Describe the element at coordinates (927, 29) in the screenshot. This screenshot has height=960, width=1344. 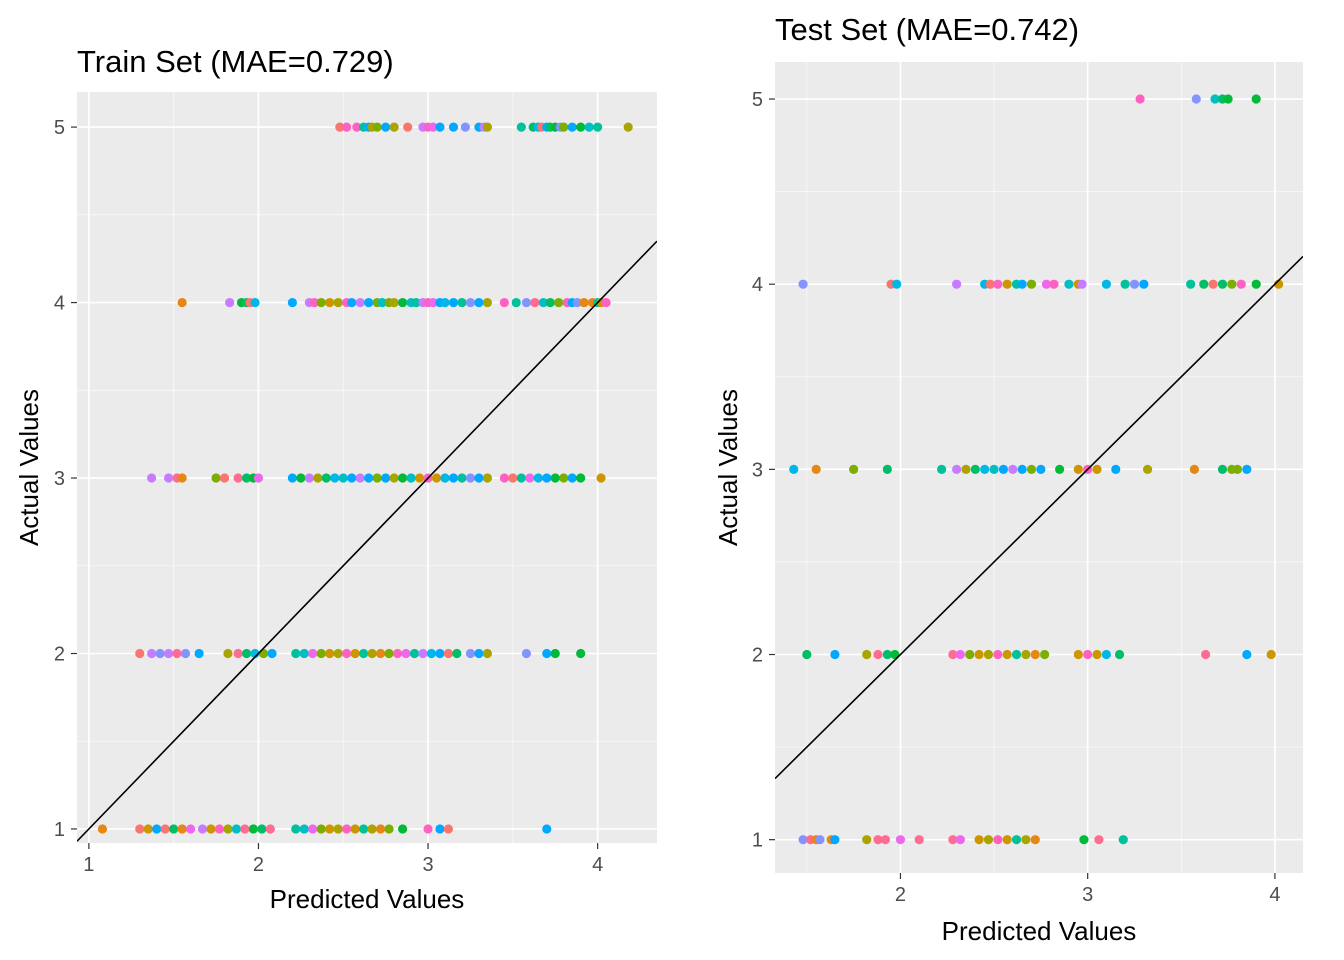
I see `chart-title: Test Set (MAE=0.742)` at that location.